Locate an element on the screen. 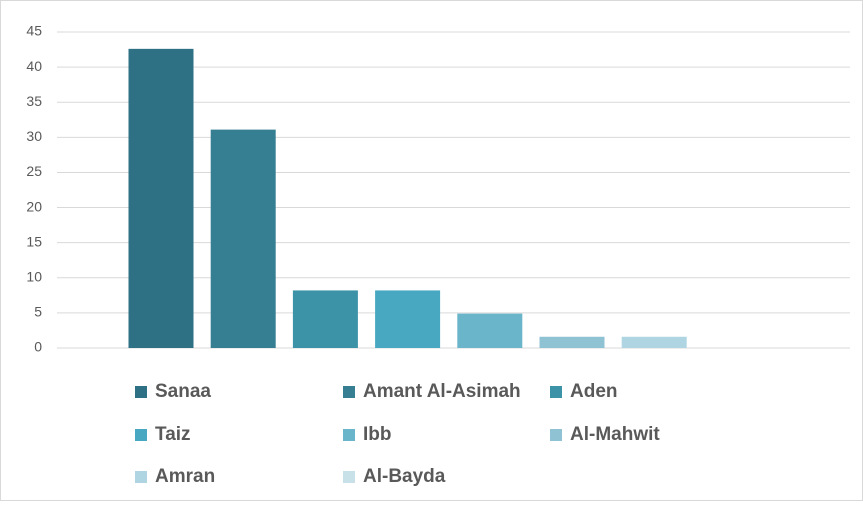  y-tick-label: 30 is located at coordinates (34, 136).